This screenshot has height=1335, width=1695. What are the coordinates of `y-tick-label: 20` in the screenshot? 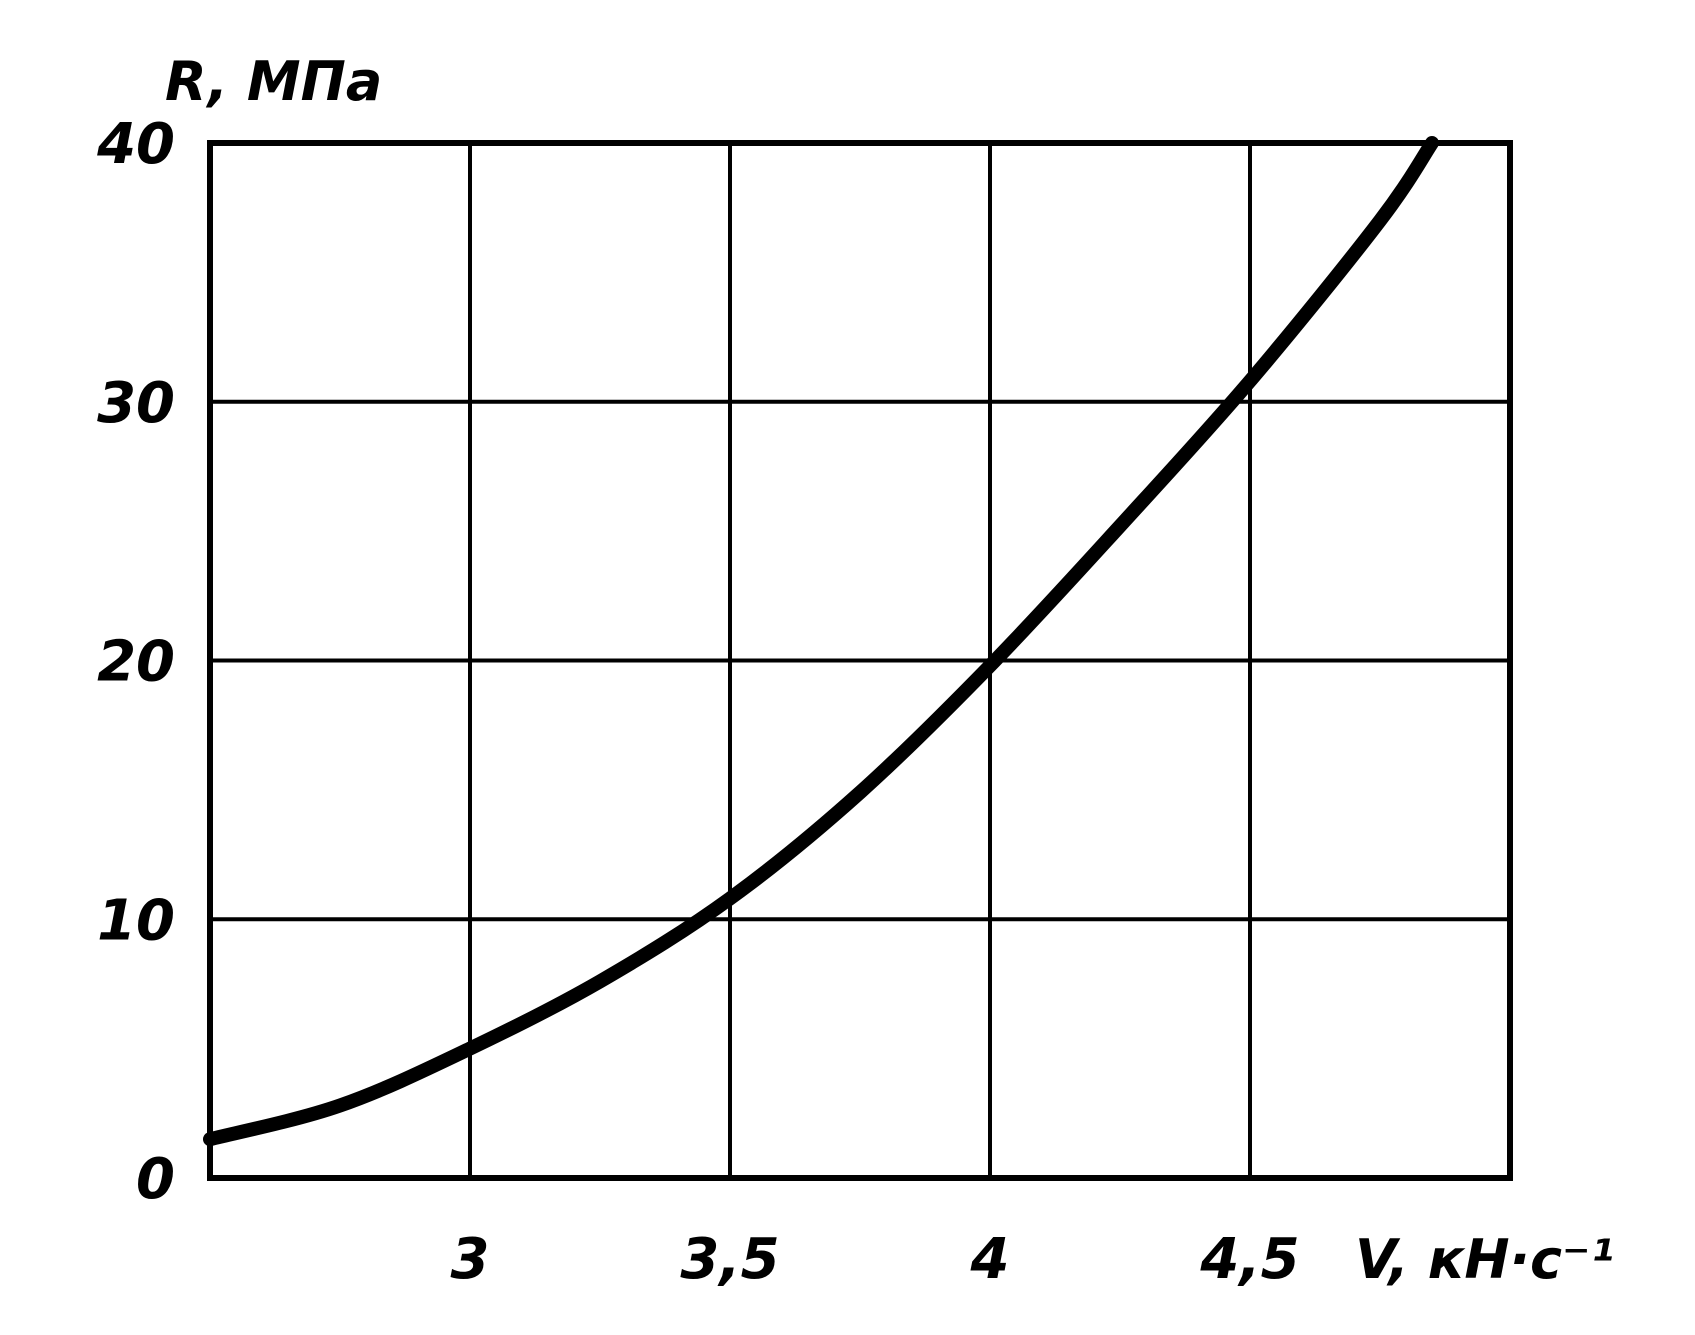 It's located at (136, 662).